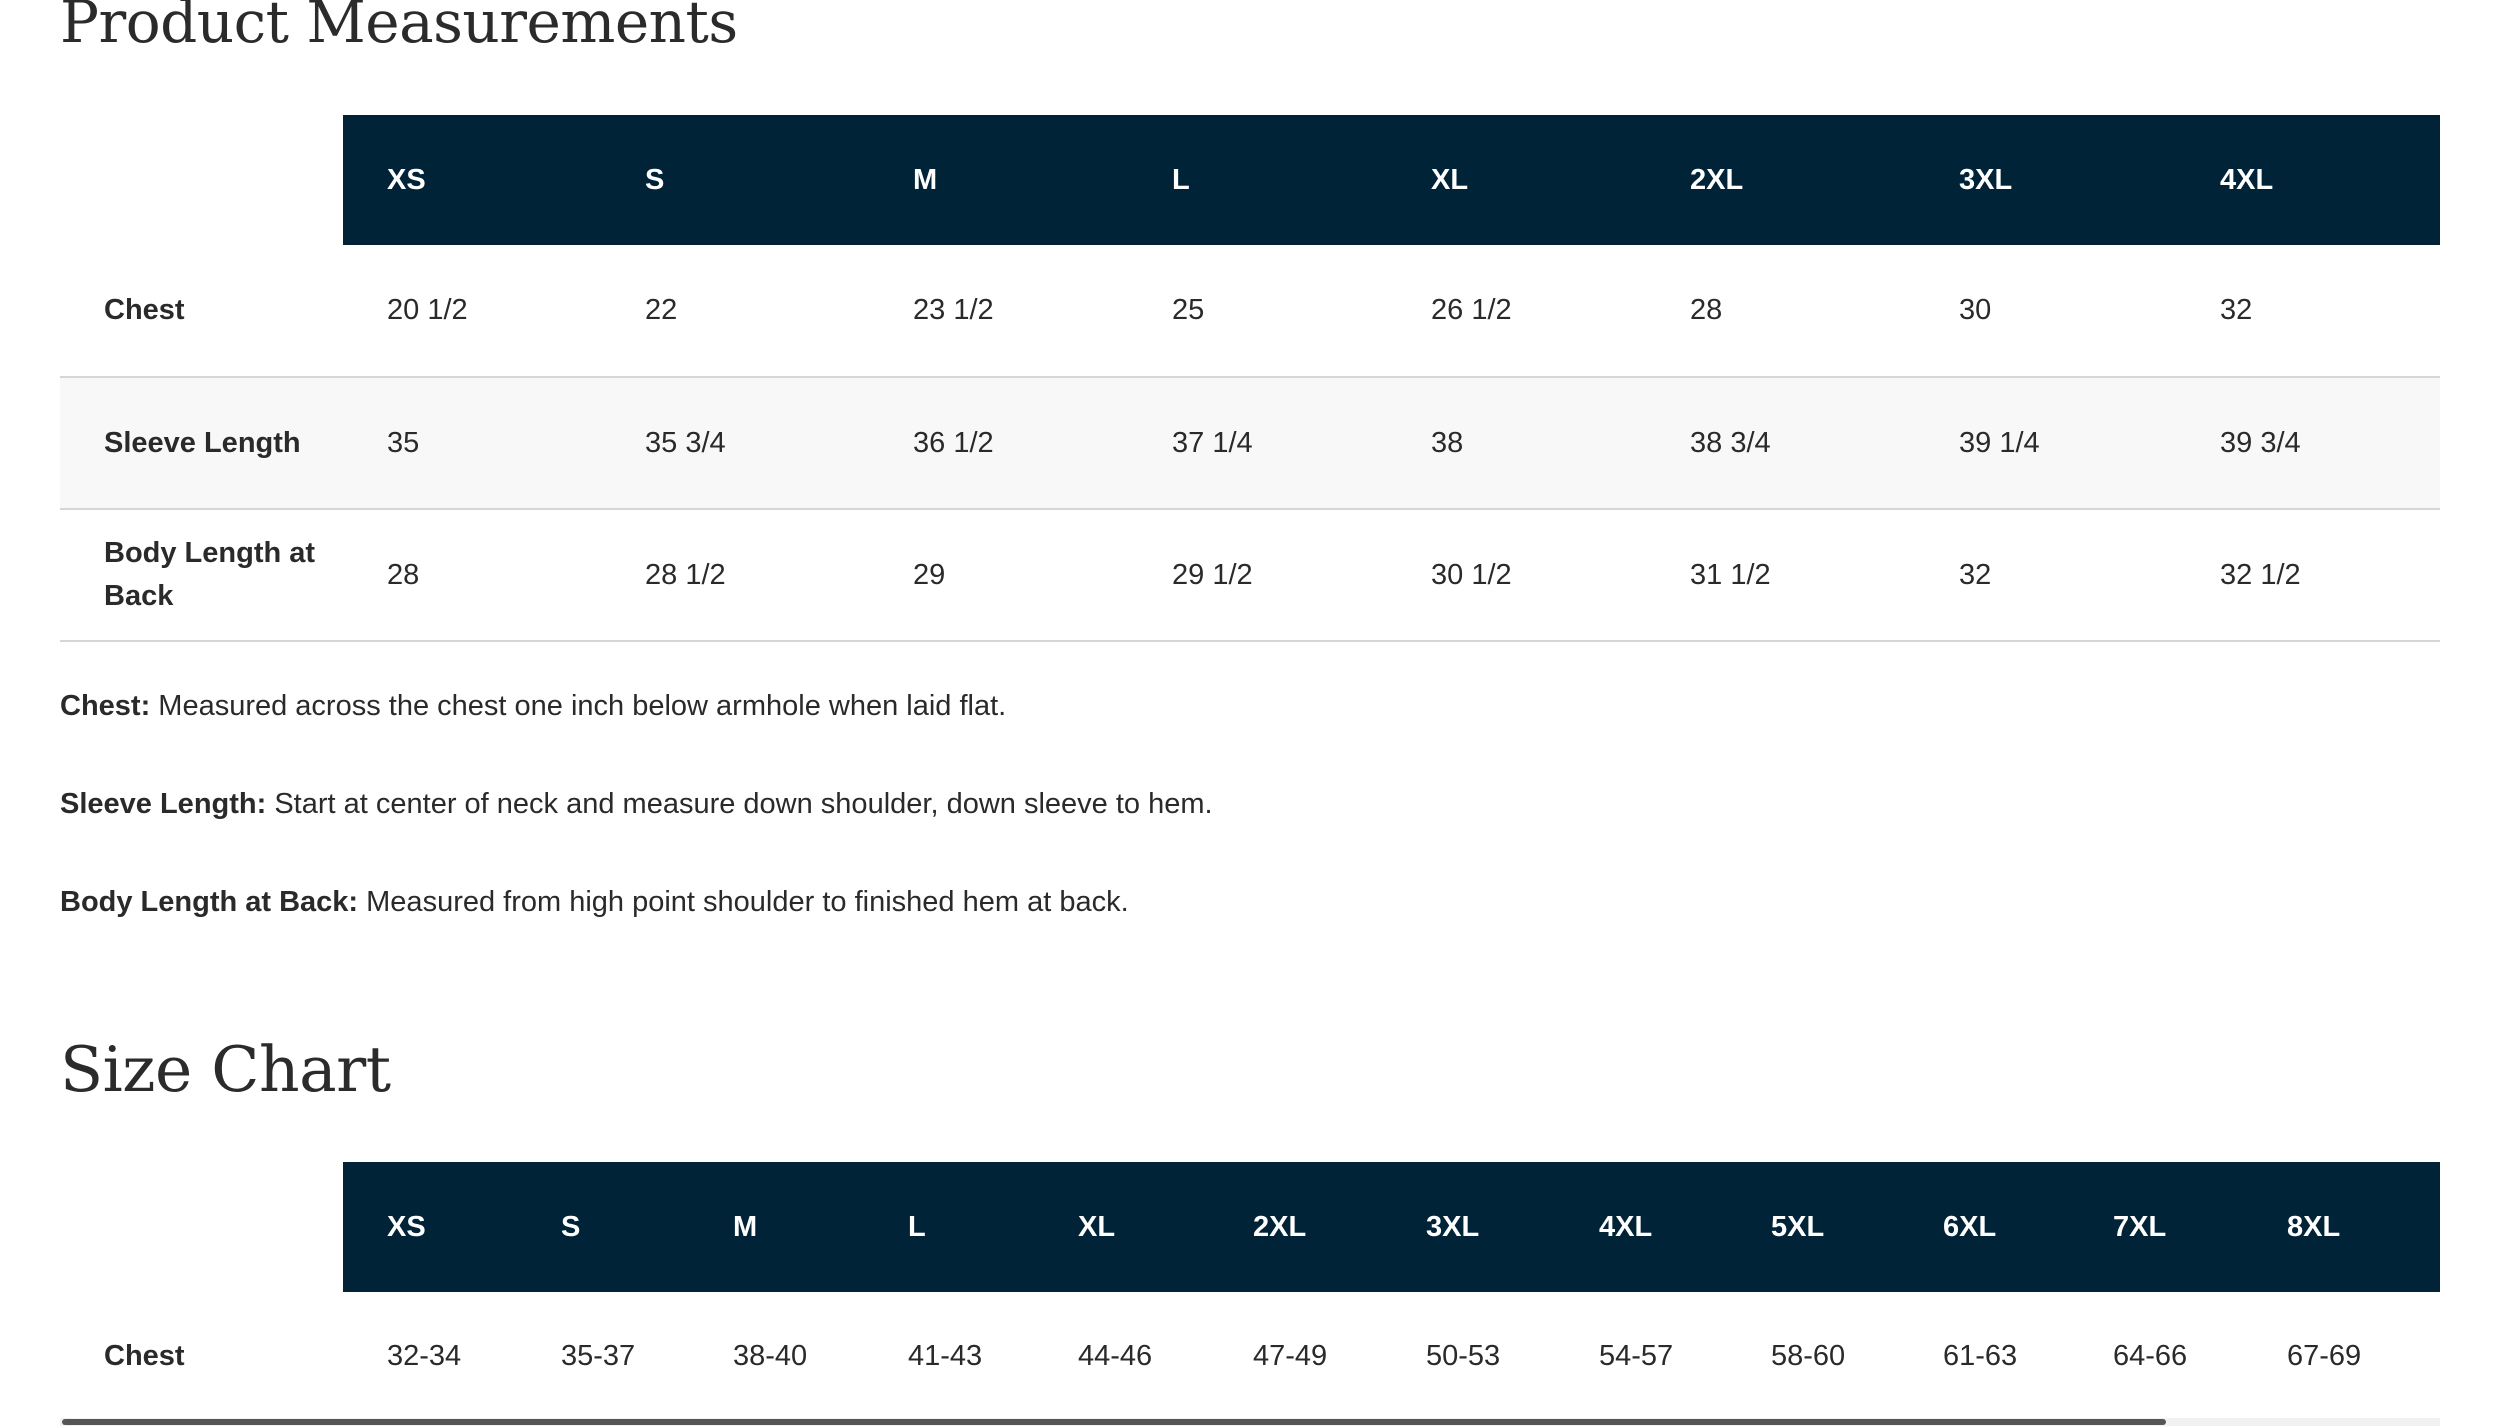 The image size is (2500, 1426). Describe the element at coordinates (2324, 1356) in the screenshot. I see `table-cell: 67-69` at that location.